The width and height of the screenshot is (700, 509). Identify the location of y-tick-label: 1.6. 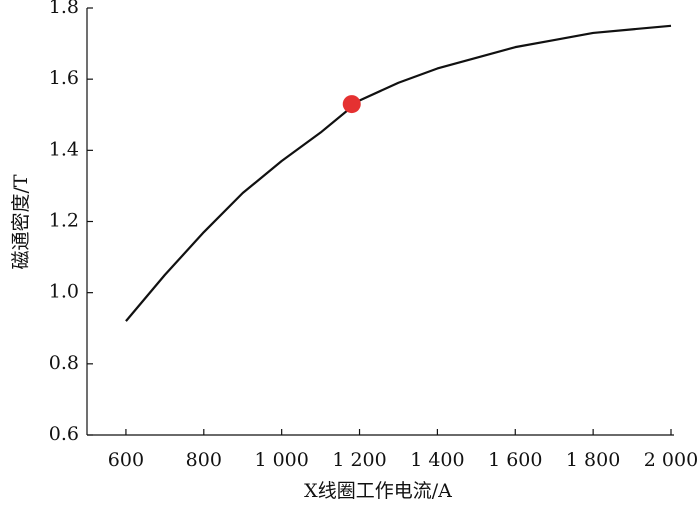
(64, 78).